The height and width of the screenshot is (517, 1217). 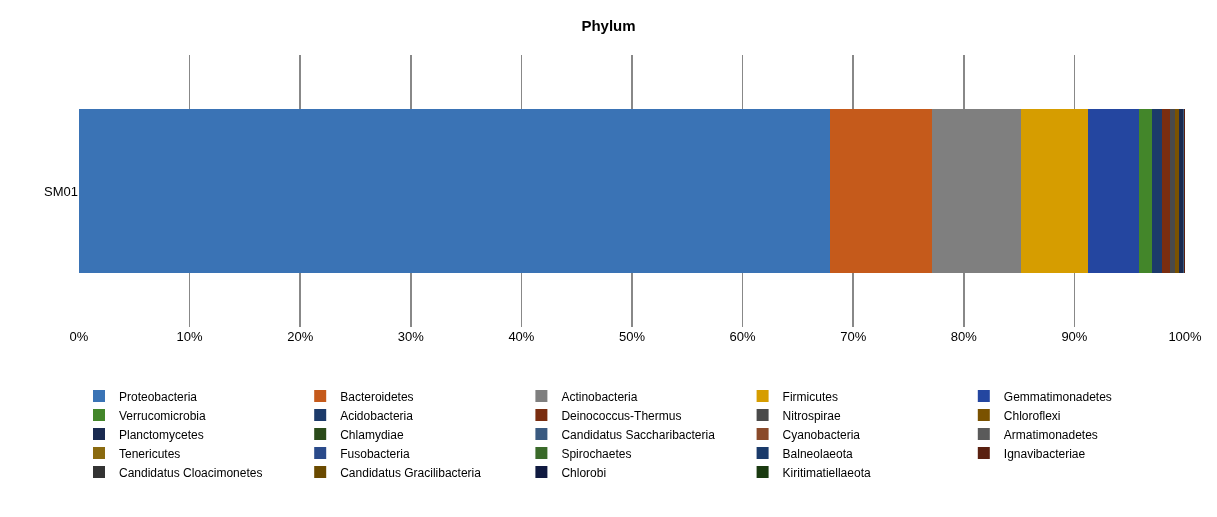 I want to click on legend-label: Candidatus Gracilibacteria, so click(x=411, y=472).